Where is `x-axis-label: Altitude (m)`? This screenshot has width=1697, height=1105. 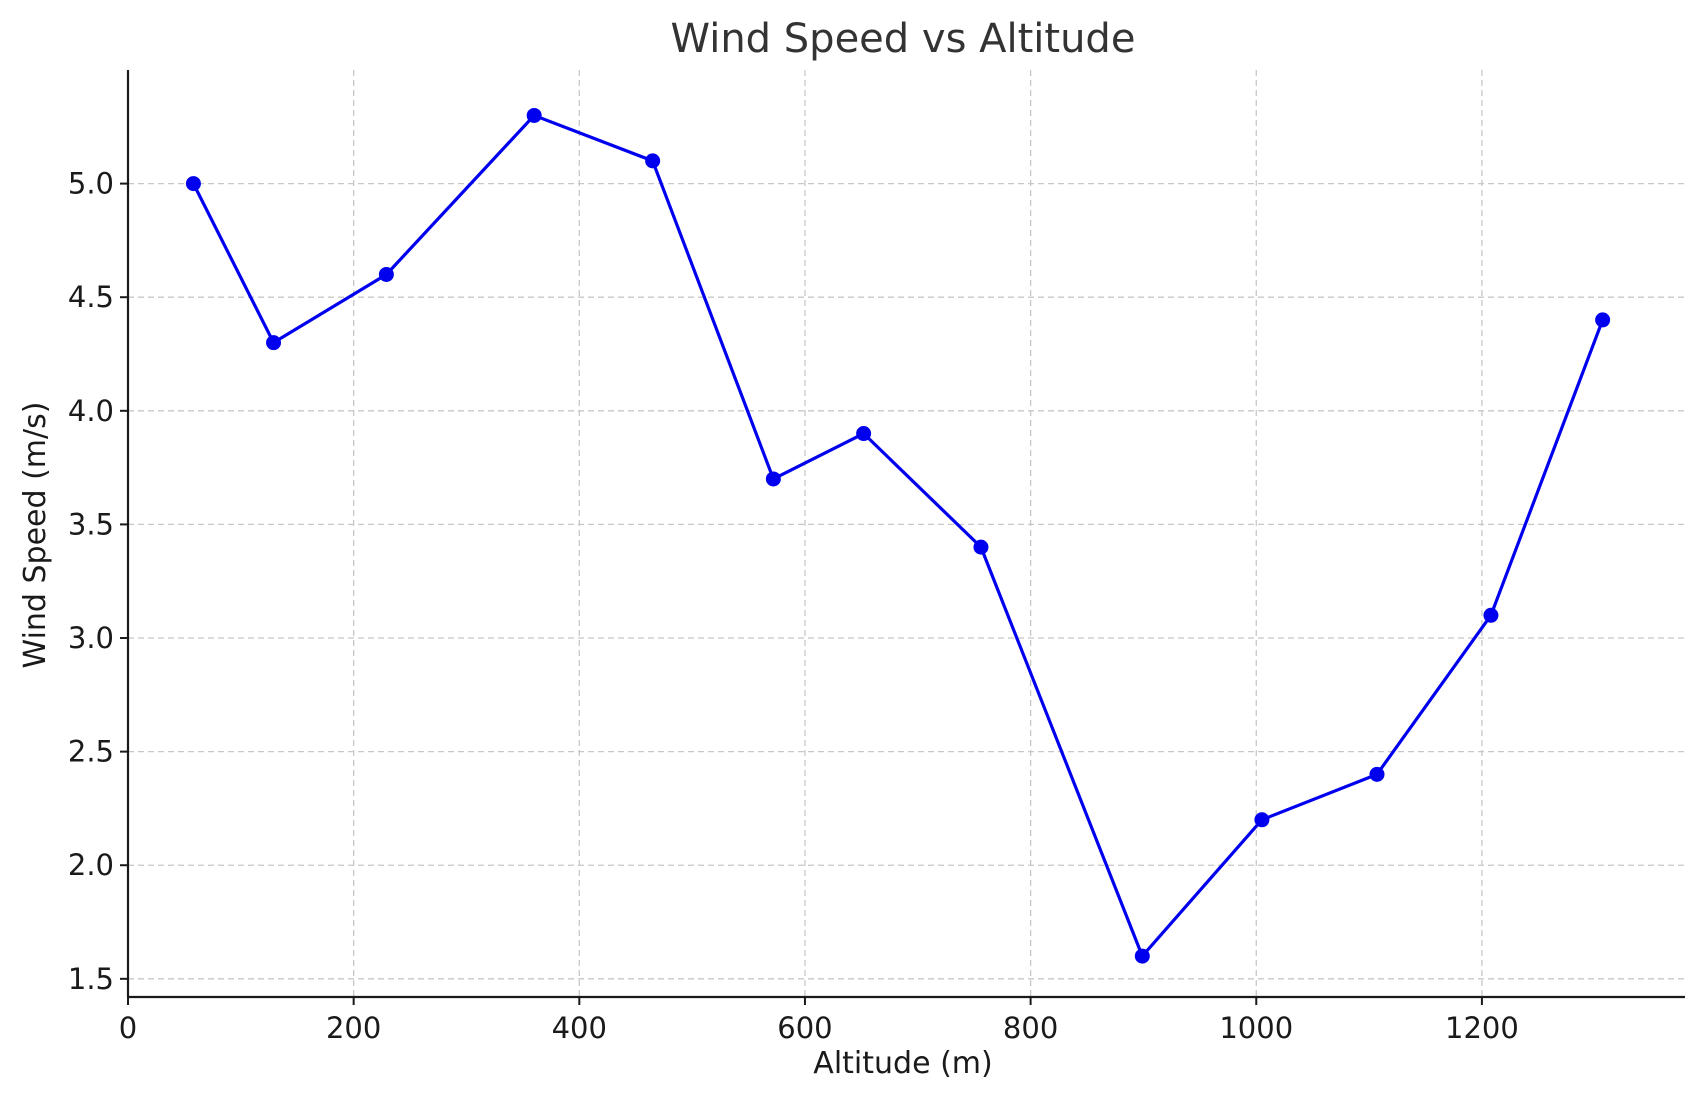
x-axis-label: Altitude (m) is located at coordinates (902, 1063).